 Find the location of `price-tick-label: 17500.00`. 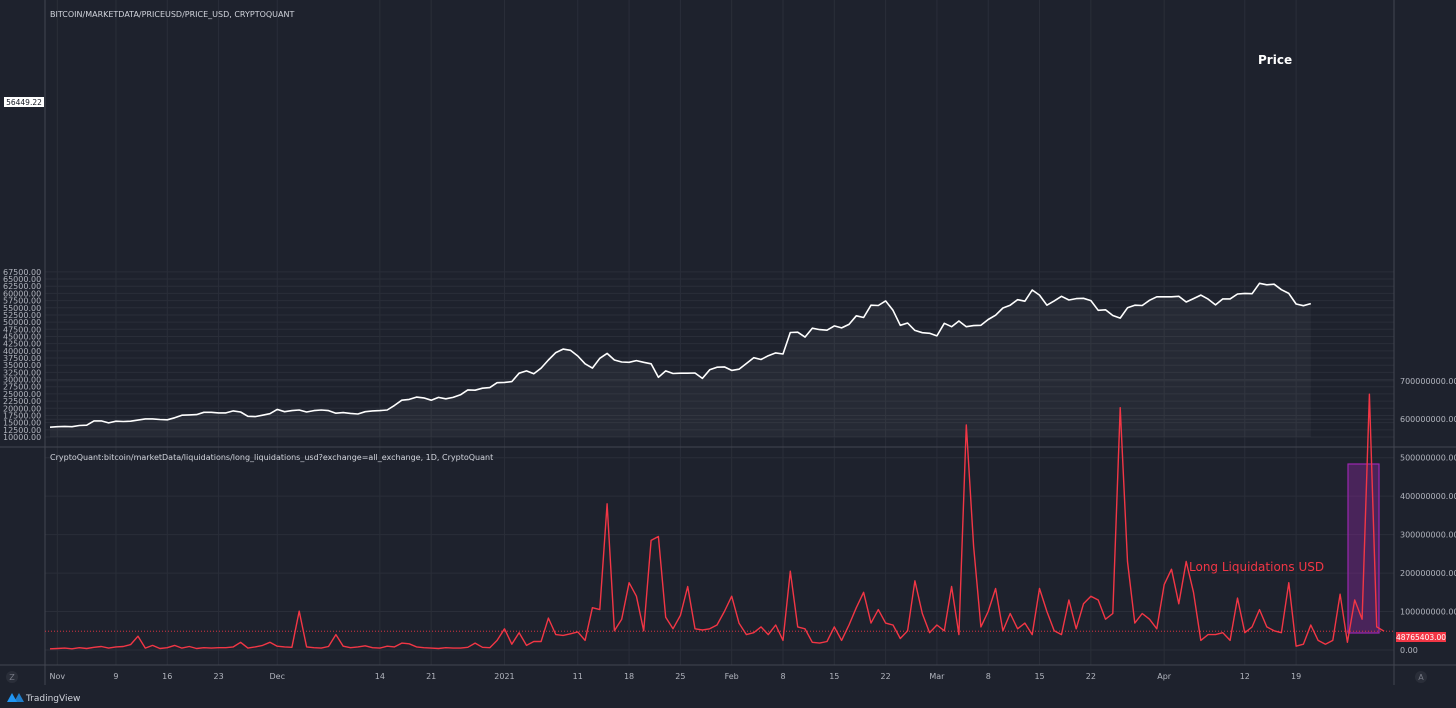

price-tick-label: 17500.00 is located at coordinates (22, 415).